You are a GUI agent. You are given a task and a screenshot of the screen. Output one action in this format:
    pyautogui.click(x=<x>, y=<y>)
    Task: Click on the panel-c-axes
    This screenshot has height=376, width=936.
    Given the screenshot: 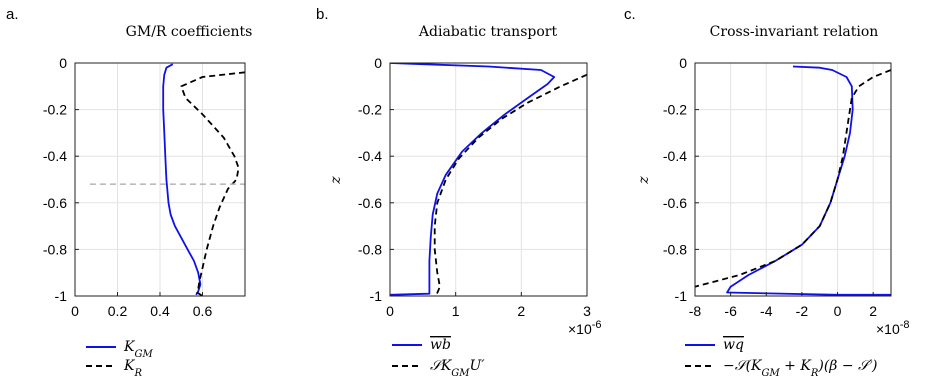 What is the action you would take?
    pyautogui.click(x=793, y=179)
    